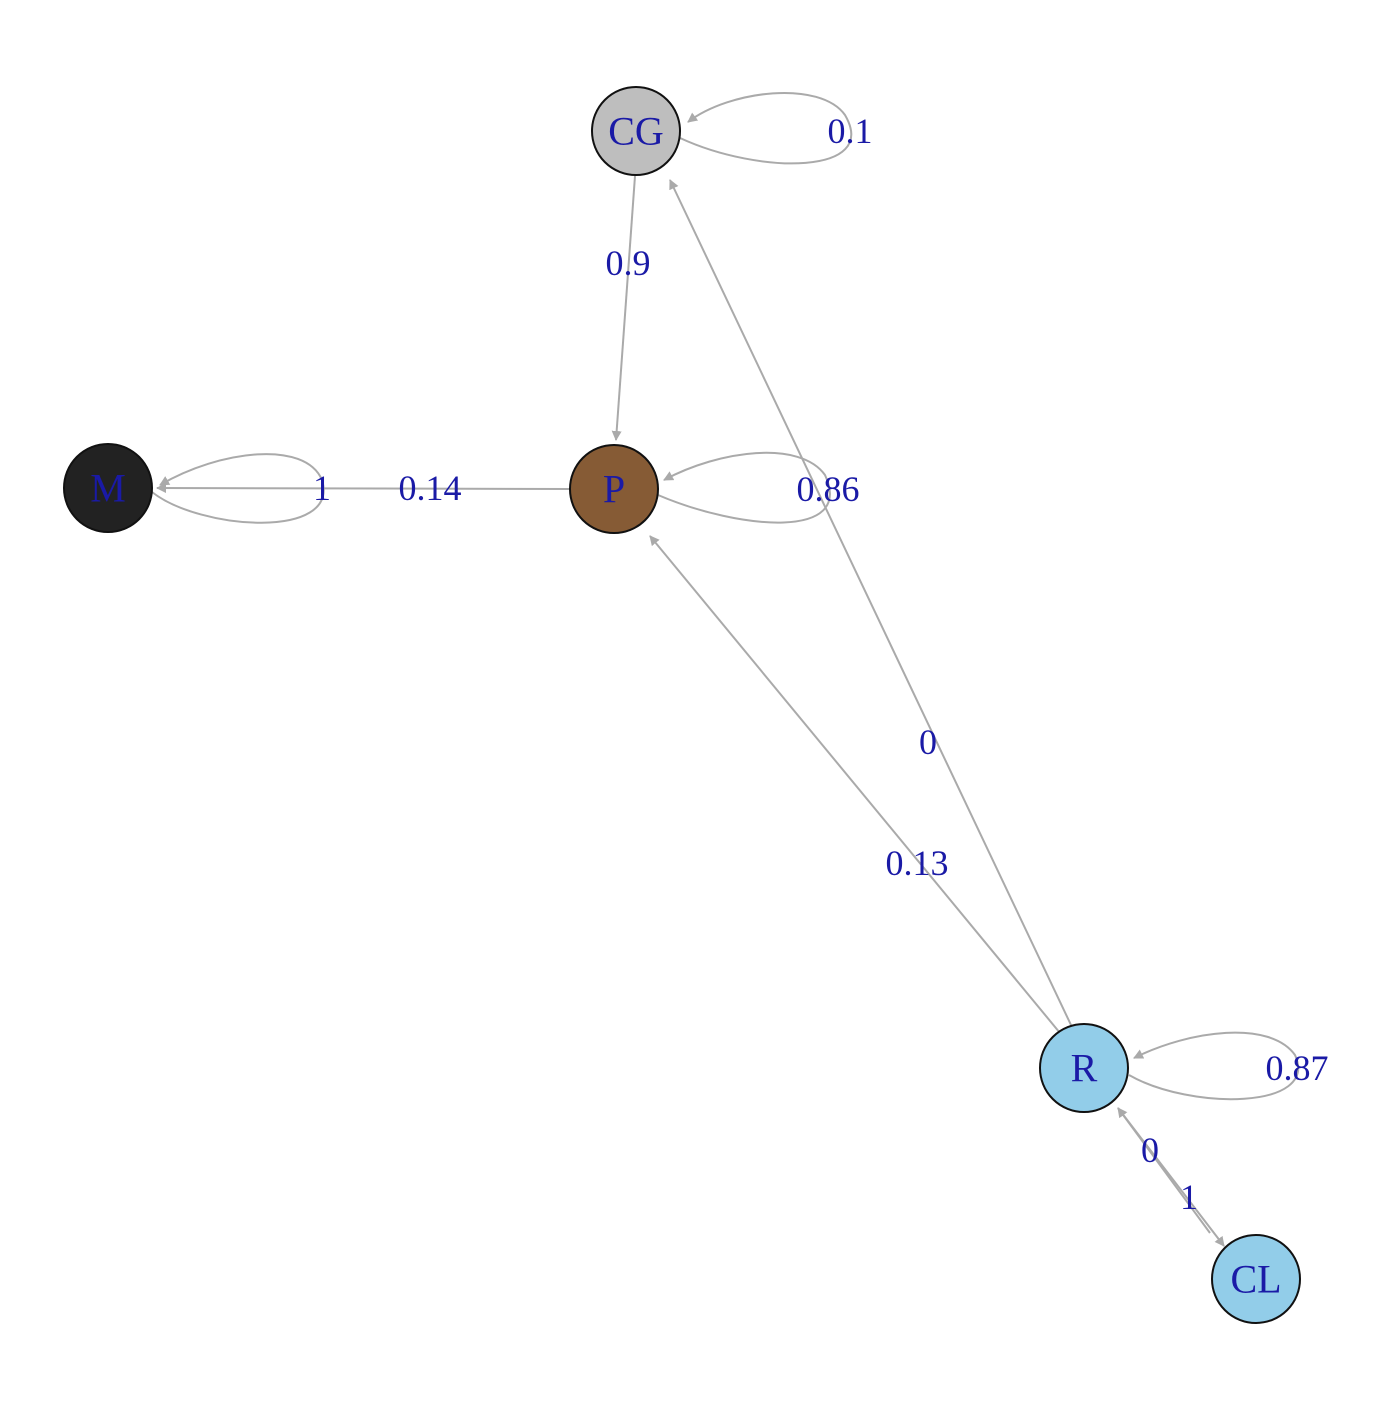  I want to click on node-cg: CG, so click(636, 131).